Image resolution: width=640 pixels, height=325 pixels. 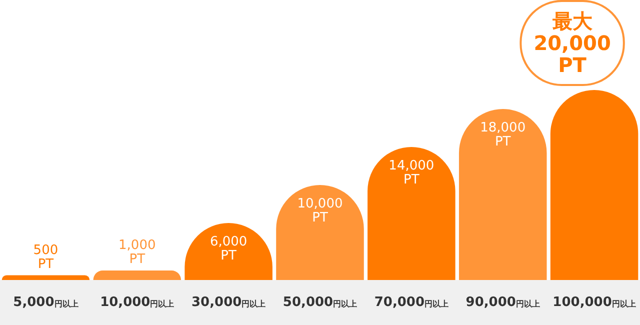 What do you see at coordinates (320, 211) in the screenshot?
I see `data-label: 10,000 PT` at bounding box center [320, 211].